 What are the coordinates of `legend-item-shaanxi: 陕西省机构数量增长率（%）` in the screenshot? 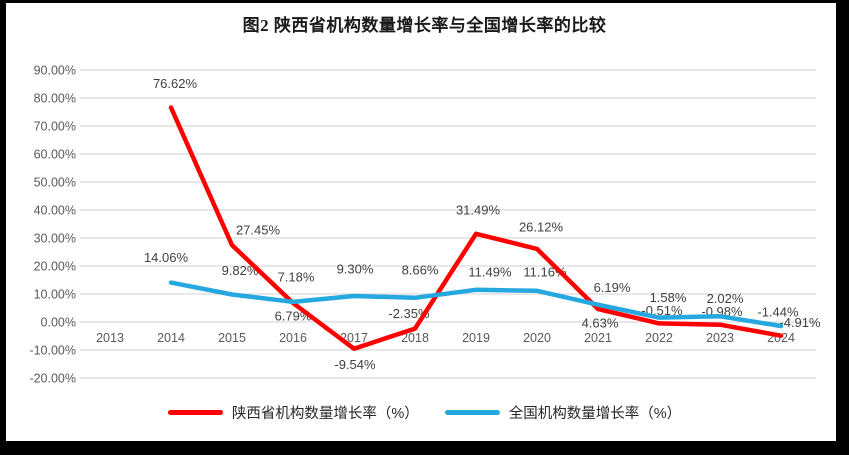 It's located at (293, 412).